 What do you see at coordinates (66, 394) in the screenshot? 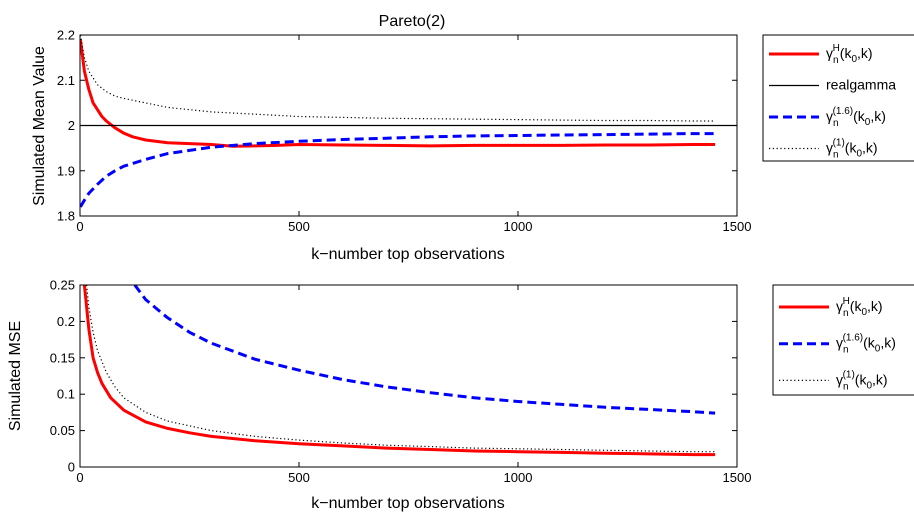
I see `y-tick-label: 0.1` at bounding box center [66, 394].